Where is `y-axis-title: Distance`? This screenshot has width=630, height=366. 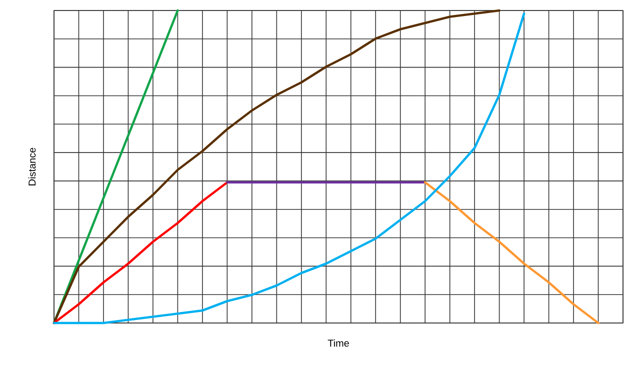 y-axis-title: Distance is located at coordinates (32, 167).